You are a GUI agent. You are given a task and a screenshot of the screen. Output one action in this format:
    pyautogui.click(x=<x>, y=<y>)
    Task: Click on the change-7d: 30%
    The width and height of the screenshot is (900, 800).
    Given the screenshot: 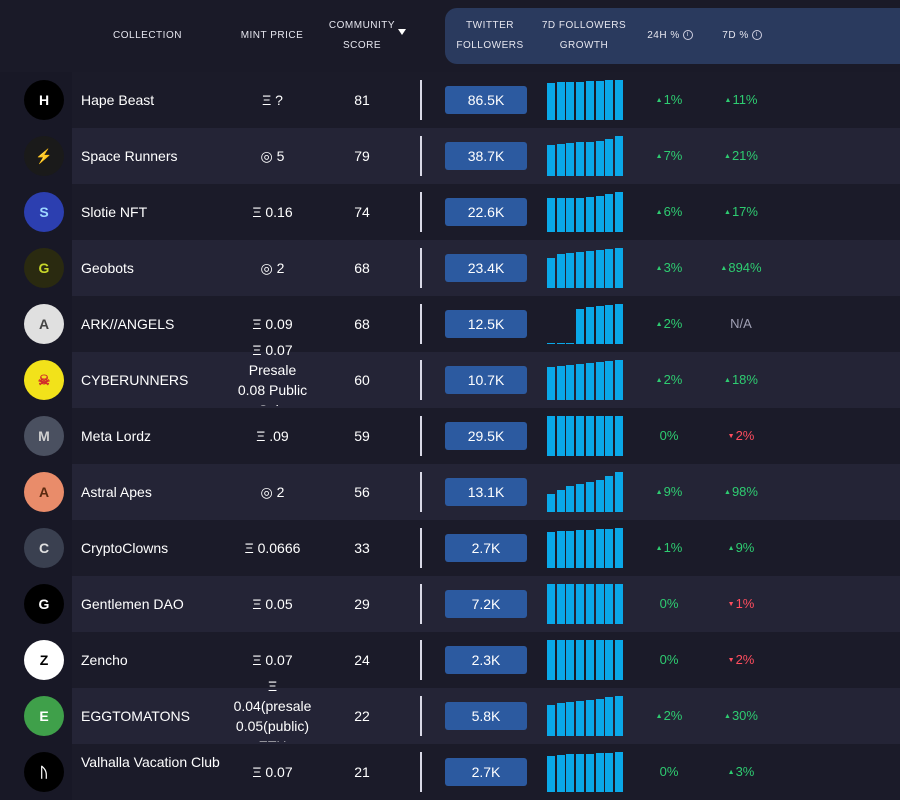 What is the action you would take?
    pyautogui.click(x=741, y=716)
    